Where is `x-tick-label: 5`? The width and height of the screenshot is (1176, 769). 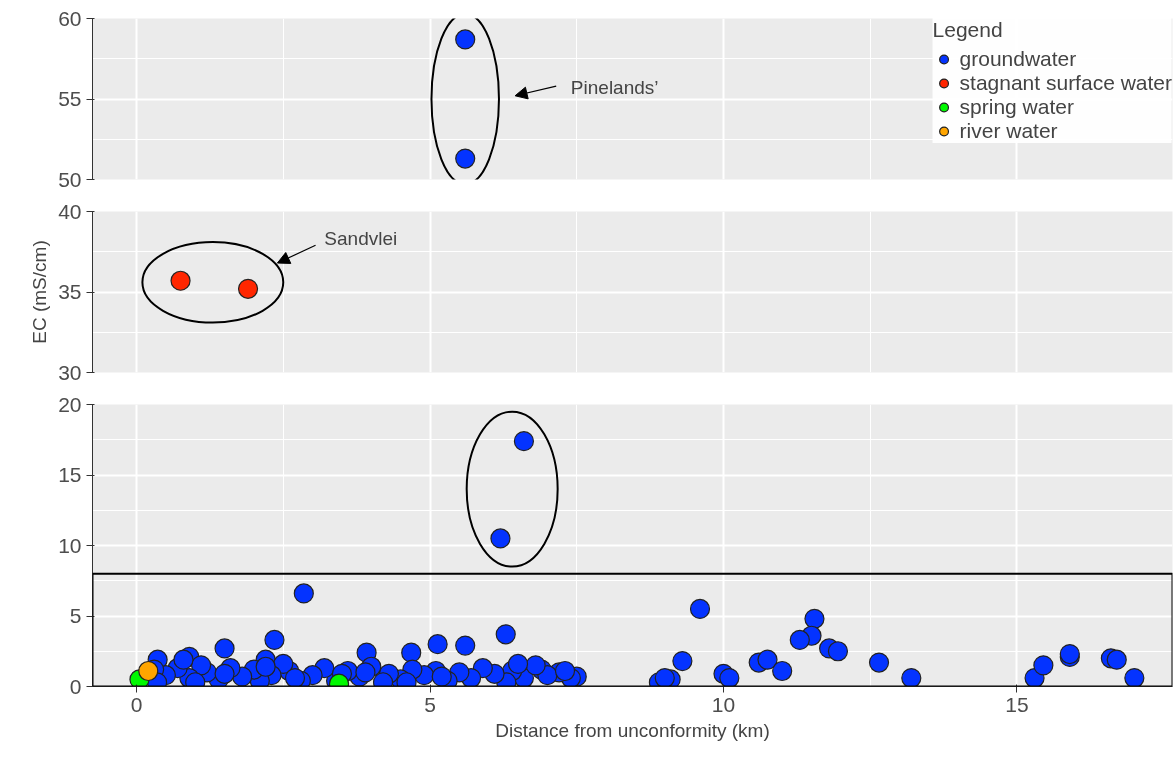
x-tick-label: 5 is located at coordinates (430, 704).